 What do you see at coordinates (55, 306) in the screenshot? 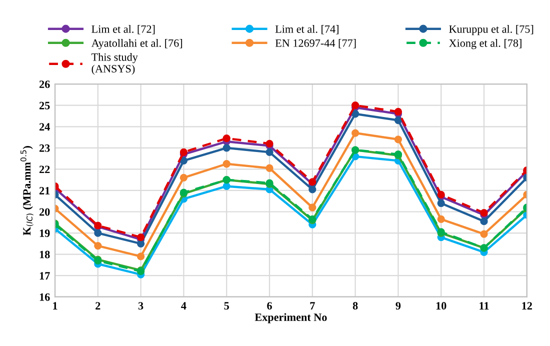
I see `x-tick-label: 1` at bounding box center [55, 306].